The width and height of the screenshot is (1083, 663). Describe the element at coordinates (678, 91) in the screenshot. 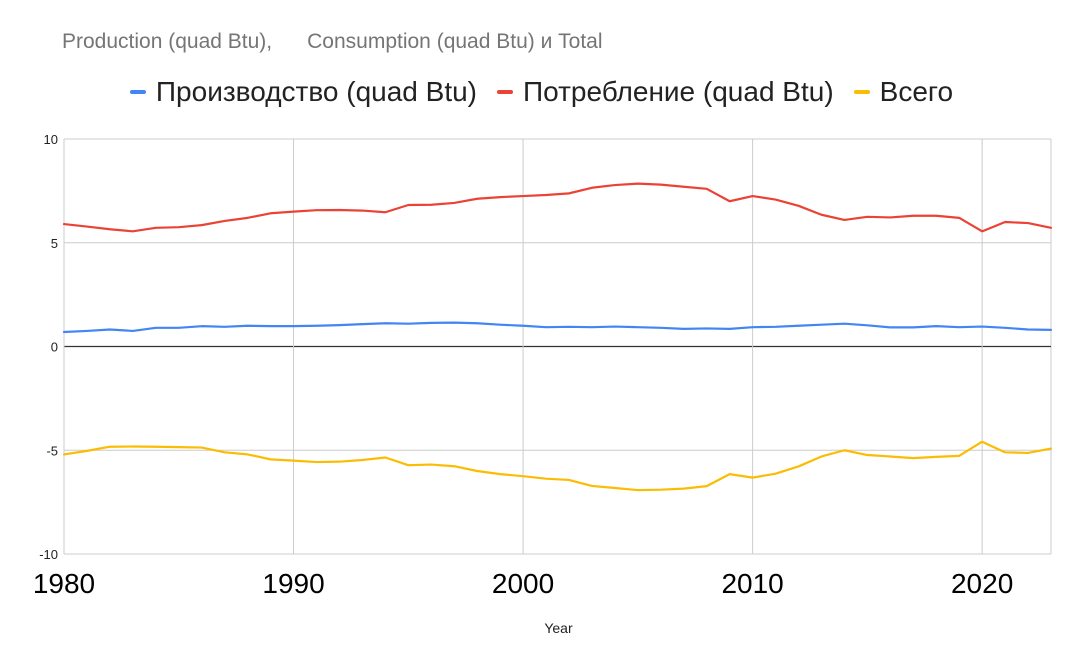

I see `legend-label-consumption: Потребление (quad Btu)` at that location.